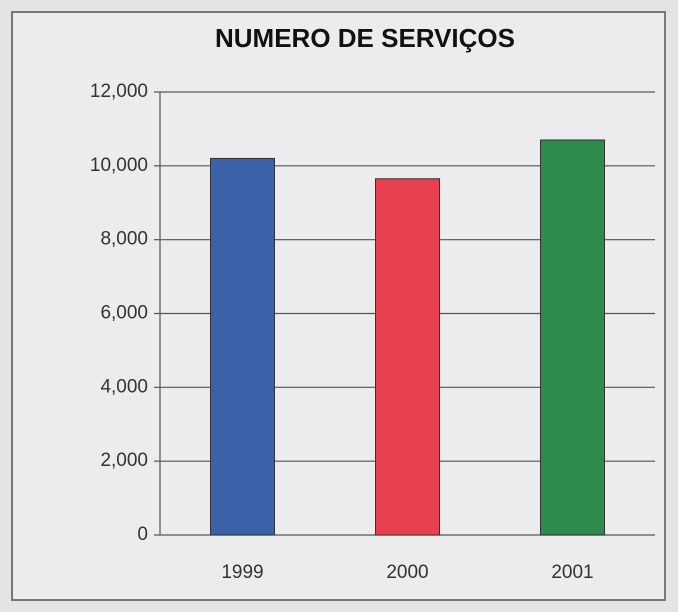 Image resolution: width=678 pixels, height=612 pixels. What do you see at coordinates (365, 38) in the screenshot?
I see `chart-title: NUMERO DE SERVIÇOS` at bounding box center [365, 38].